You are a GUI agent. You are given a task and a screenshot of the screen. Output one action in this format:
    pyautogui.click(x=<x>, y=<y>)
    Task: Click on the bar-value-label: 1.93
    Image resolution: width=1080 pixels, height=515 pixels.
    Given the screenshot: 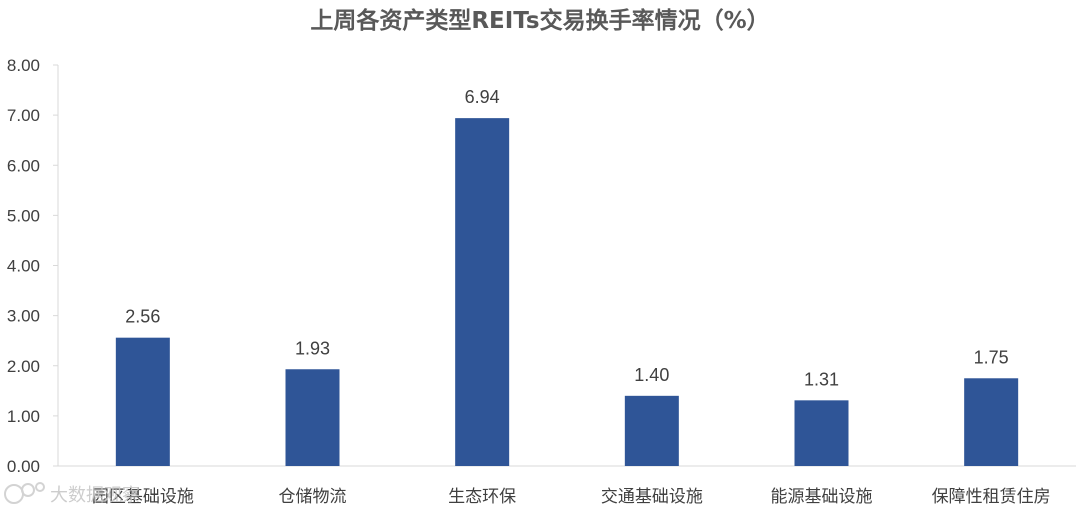 What is the action you would take?
    pyautogui.click(x=312, y=348)
    